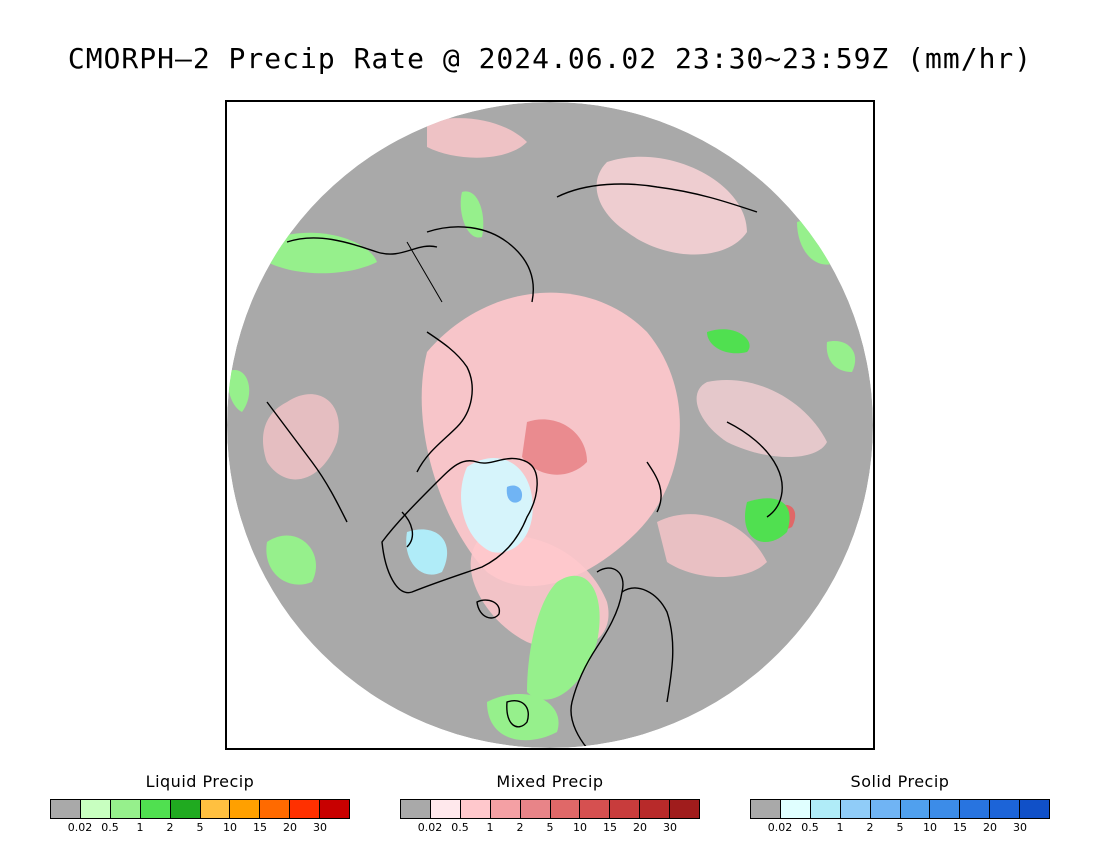 This screenshot has width=1100, height=850. I want to click on hudson-bay-coast, so click(307, 462).